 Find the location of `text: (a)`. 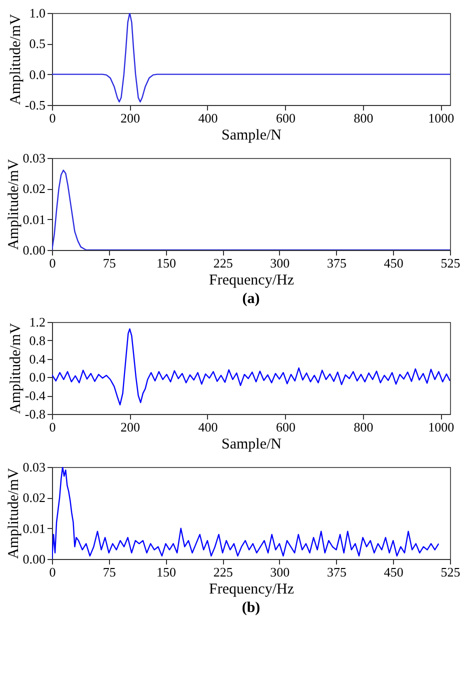

text: (a) is located at coordinates (251, 299).